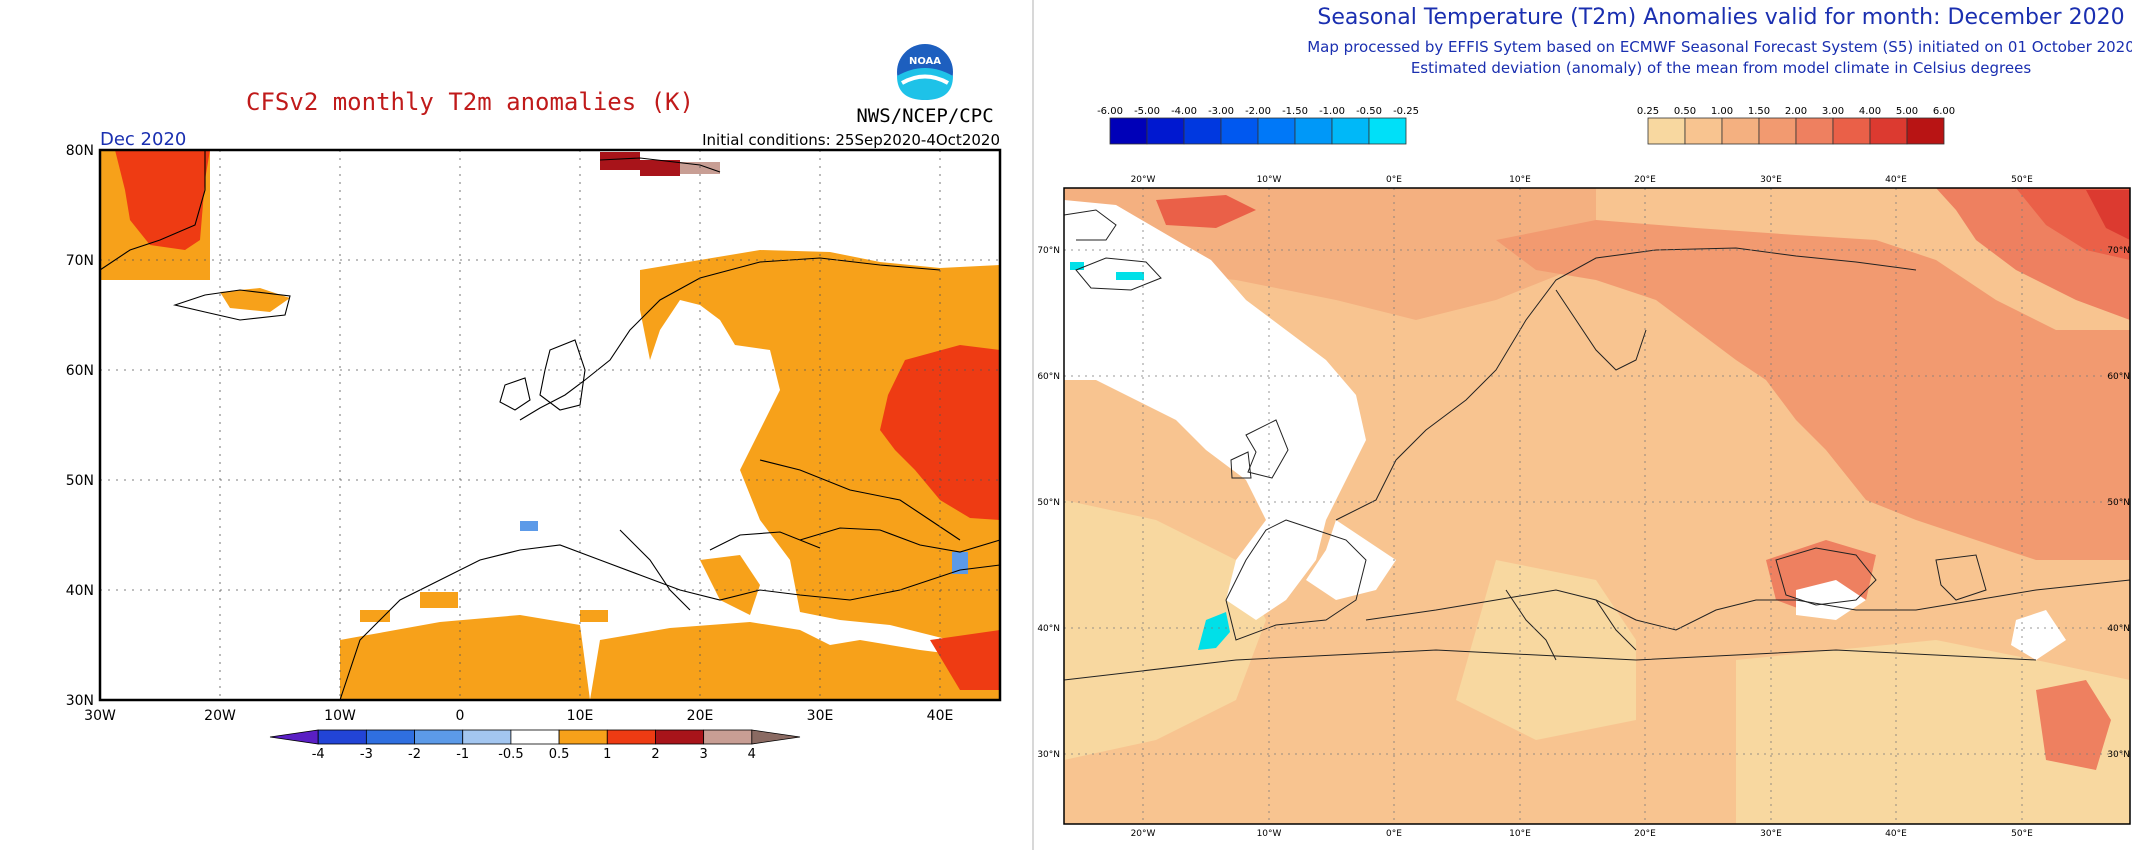 Image resolution: width=2132 pixels, height=854 pixels. What do you see at coordinates (851, 140) in the screenshot?
I see `init-conditions: Initial conditions: 25Sep2020-4Oct2020` at bounding box center [851, 140].